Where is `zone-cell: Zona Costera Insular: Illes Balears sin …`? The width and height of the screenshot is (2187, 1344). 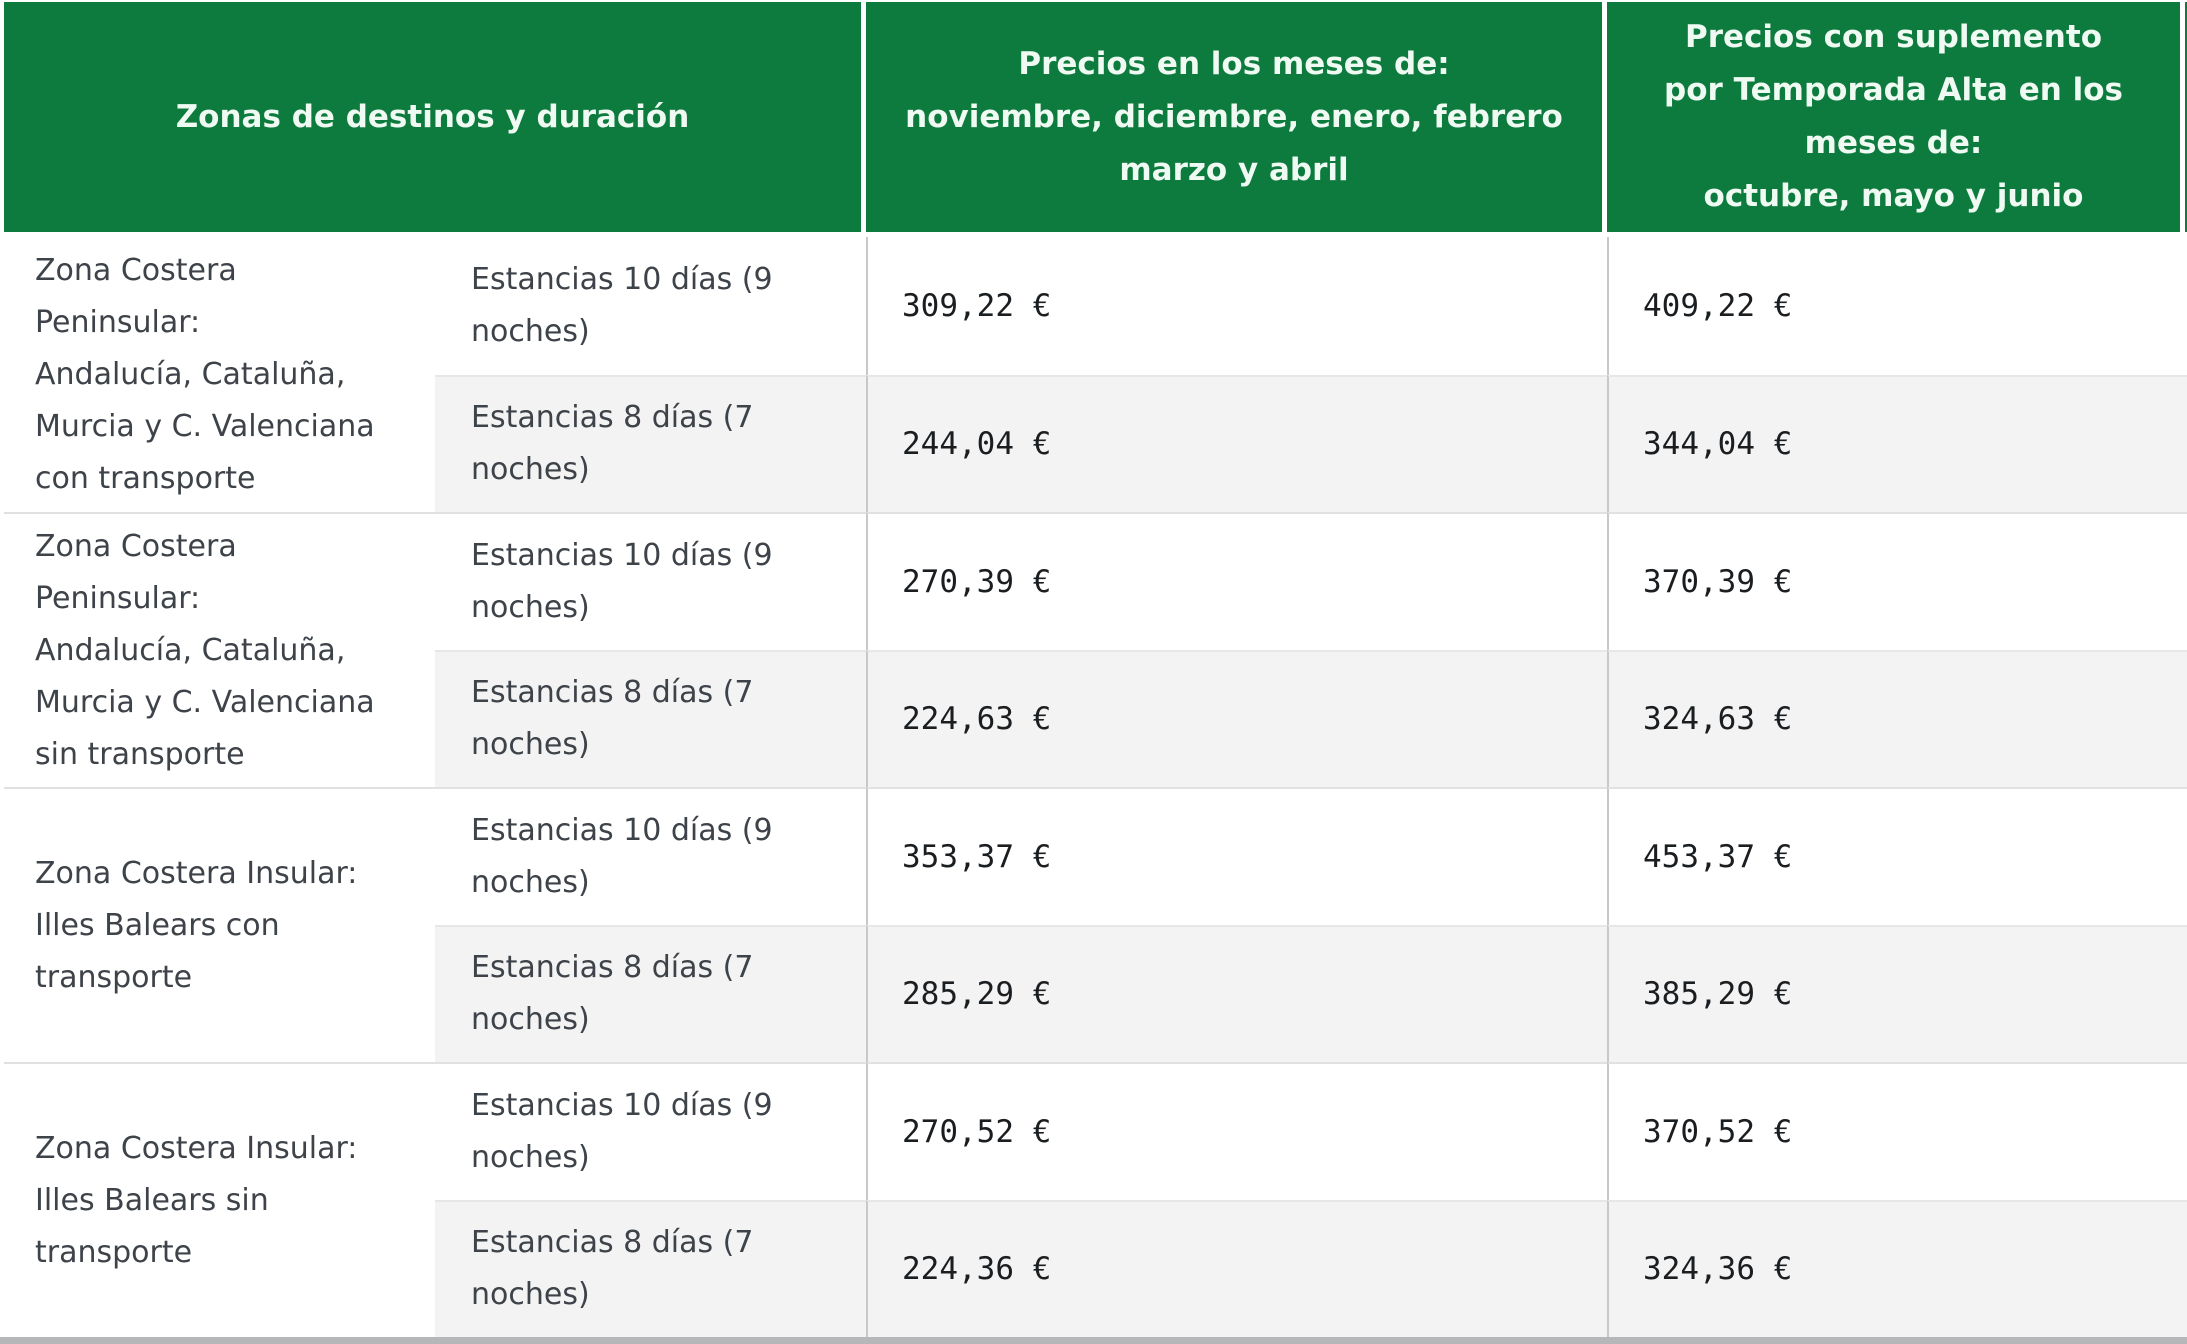
zone-cell: Zona Costera Insular: Illes Balears sin … is located at coordinates (219, 1199).